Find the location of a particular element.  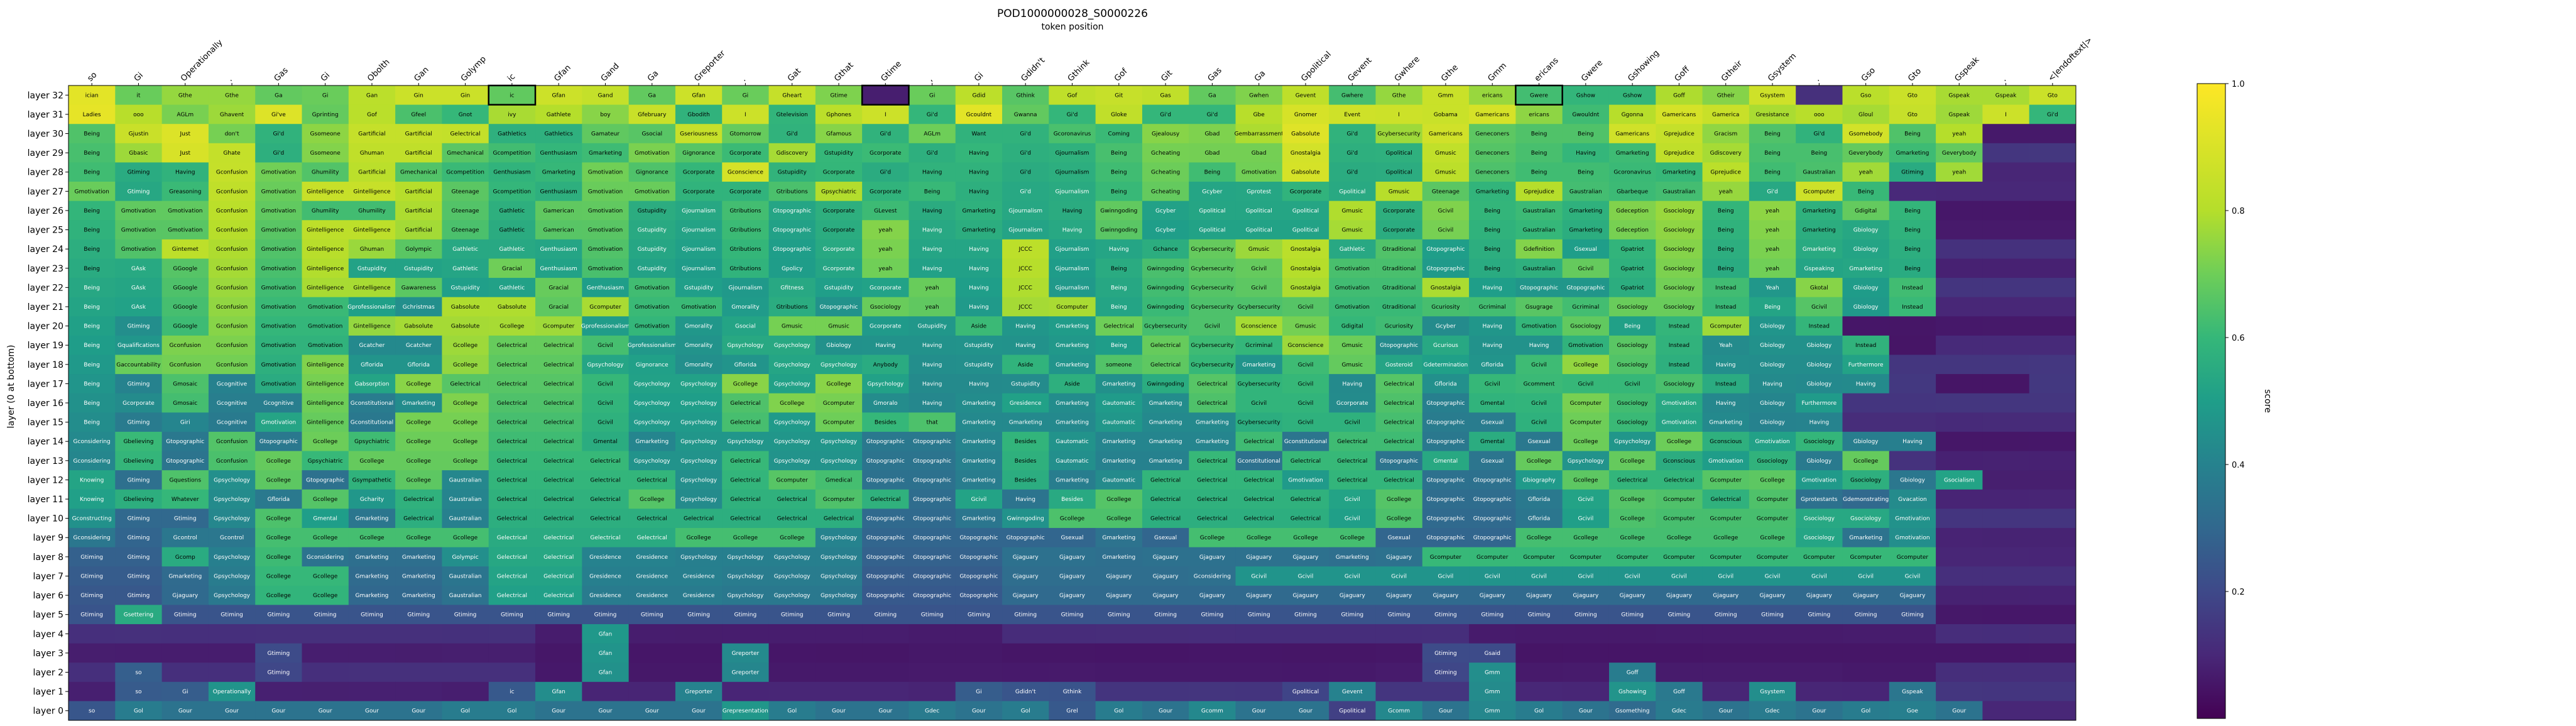

cell-label: ericans is located at coordinates (1539, 115).